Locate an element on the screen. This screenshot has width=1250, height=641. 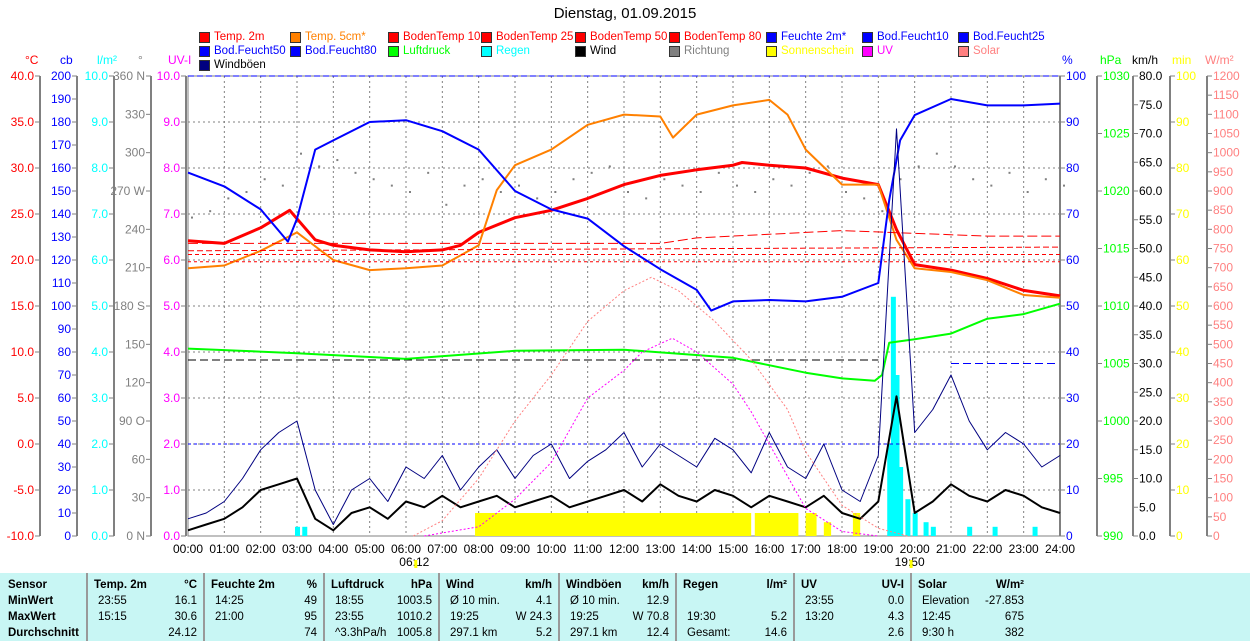
axis-tick-label: 0.0 is located at coordinates (99, 536).